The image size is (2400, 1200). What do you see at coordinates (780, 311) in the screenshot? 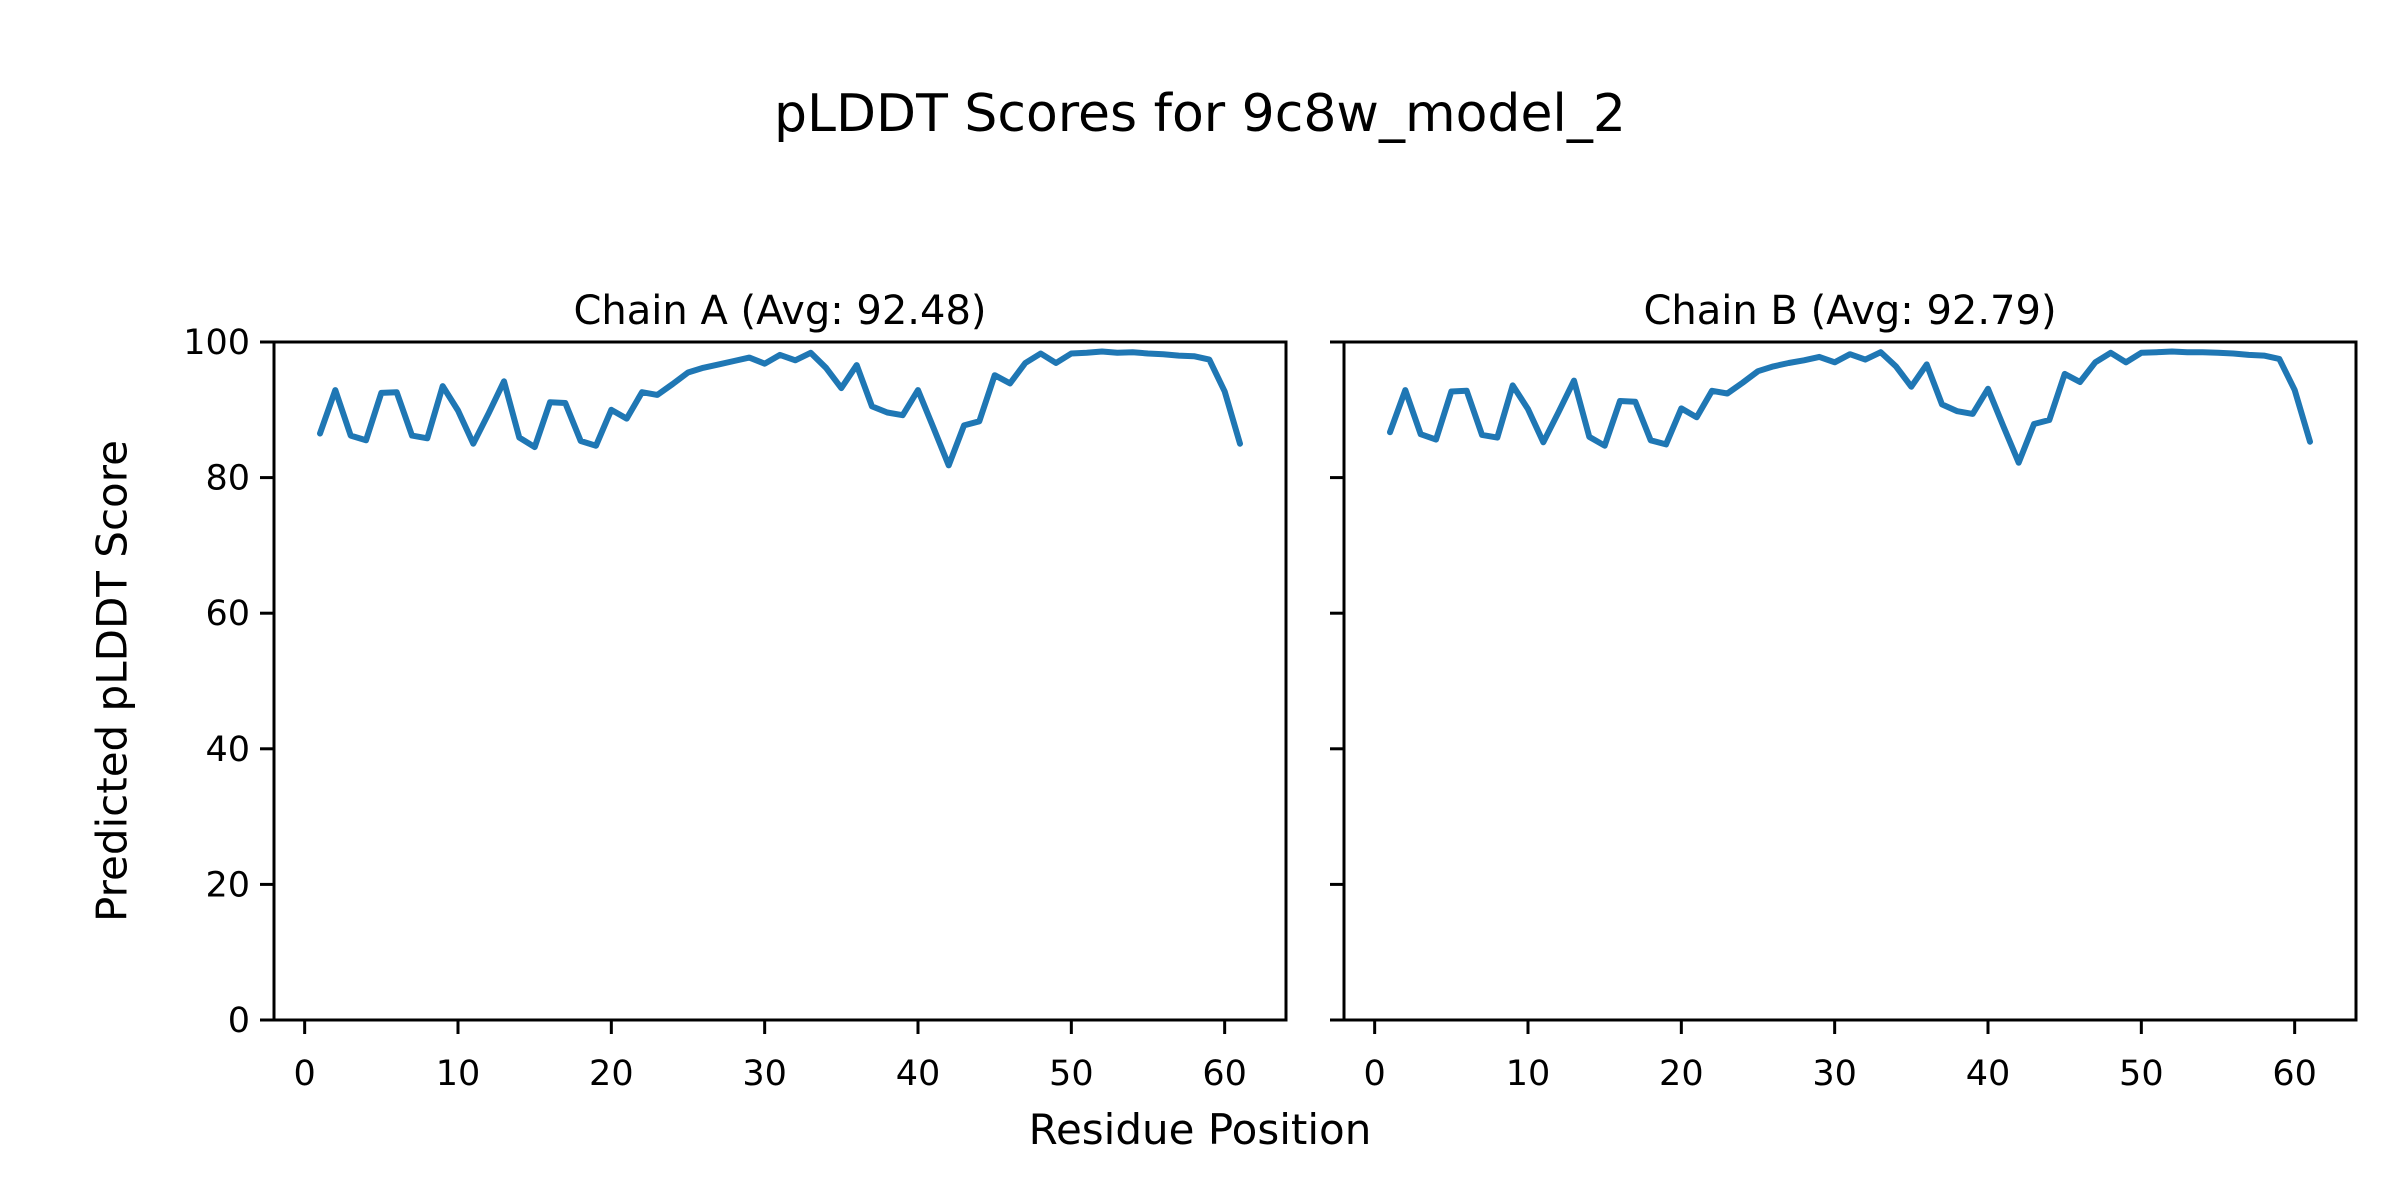
I see `subplot-title-chain-a: Chain A (Avg: 92.48)` at bounding box center [780, 311].